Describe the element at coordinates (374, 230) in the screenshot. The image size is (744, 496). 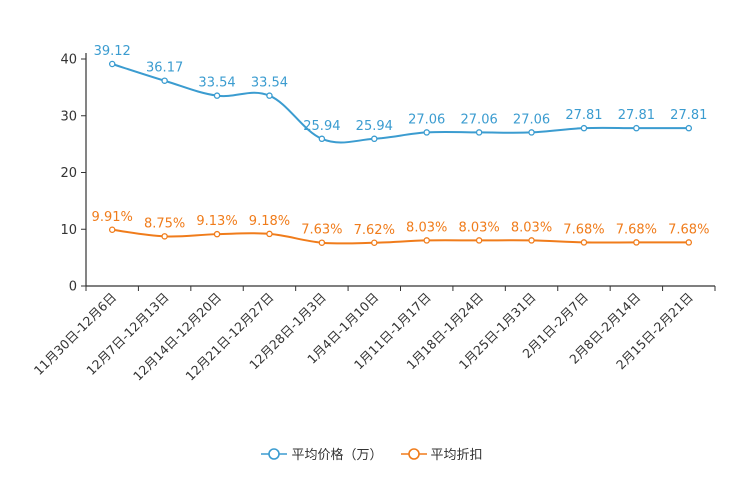
I see `data-label: 7.62%` at that location.